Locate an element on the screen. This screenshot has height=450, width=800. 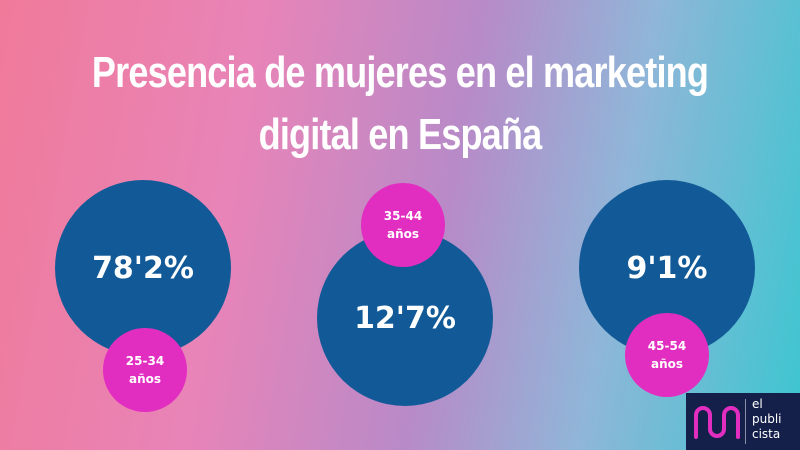
logo-line: cista is located at coordinates (766, 434).